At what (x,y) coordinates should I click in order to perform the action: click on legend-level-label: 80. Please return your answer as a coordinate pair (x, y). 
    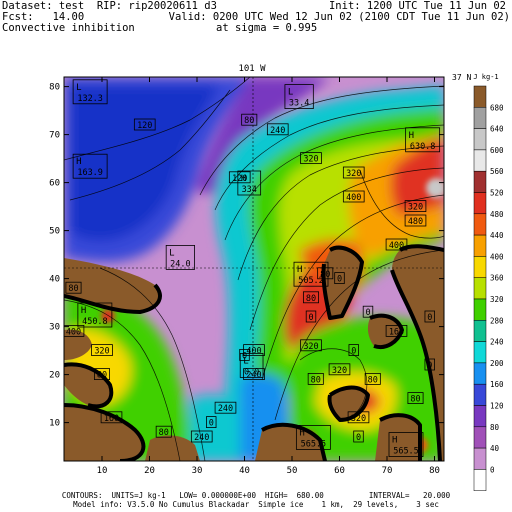
    Looking at the image, I should click on (495, 427).